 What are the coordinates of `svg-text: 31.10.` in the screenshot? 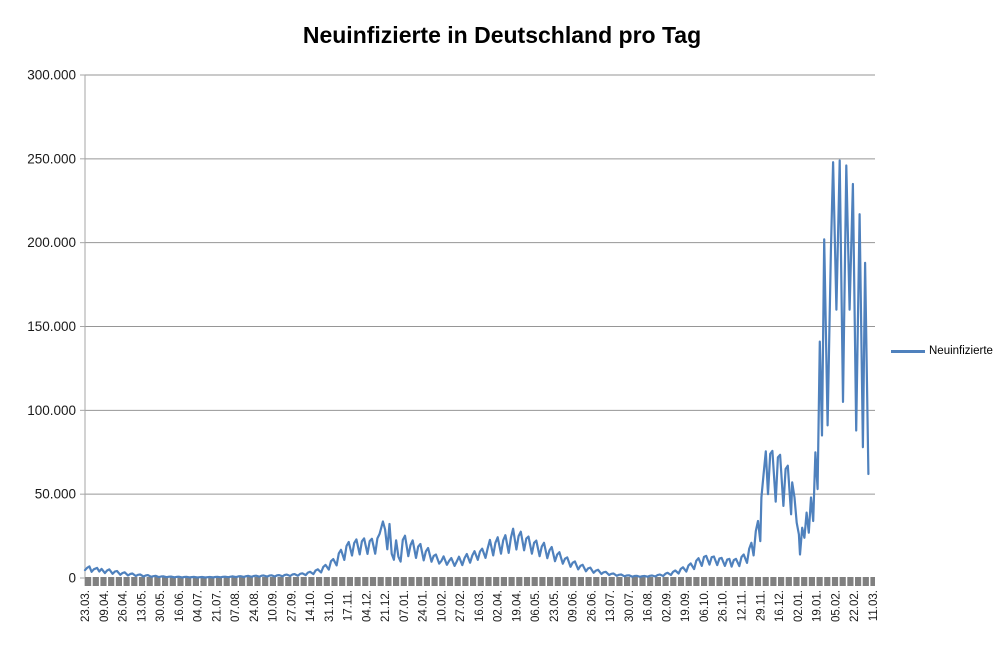 It's located at (330, 606).